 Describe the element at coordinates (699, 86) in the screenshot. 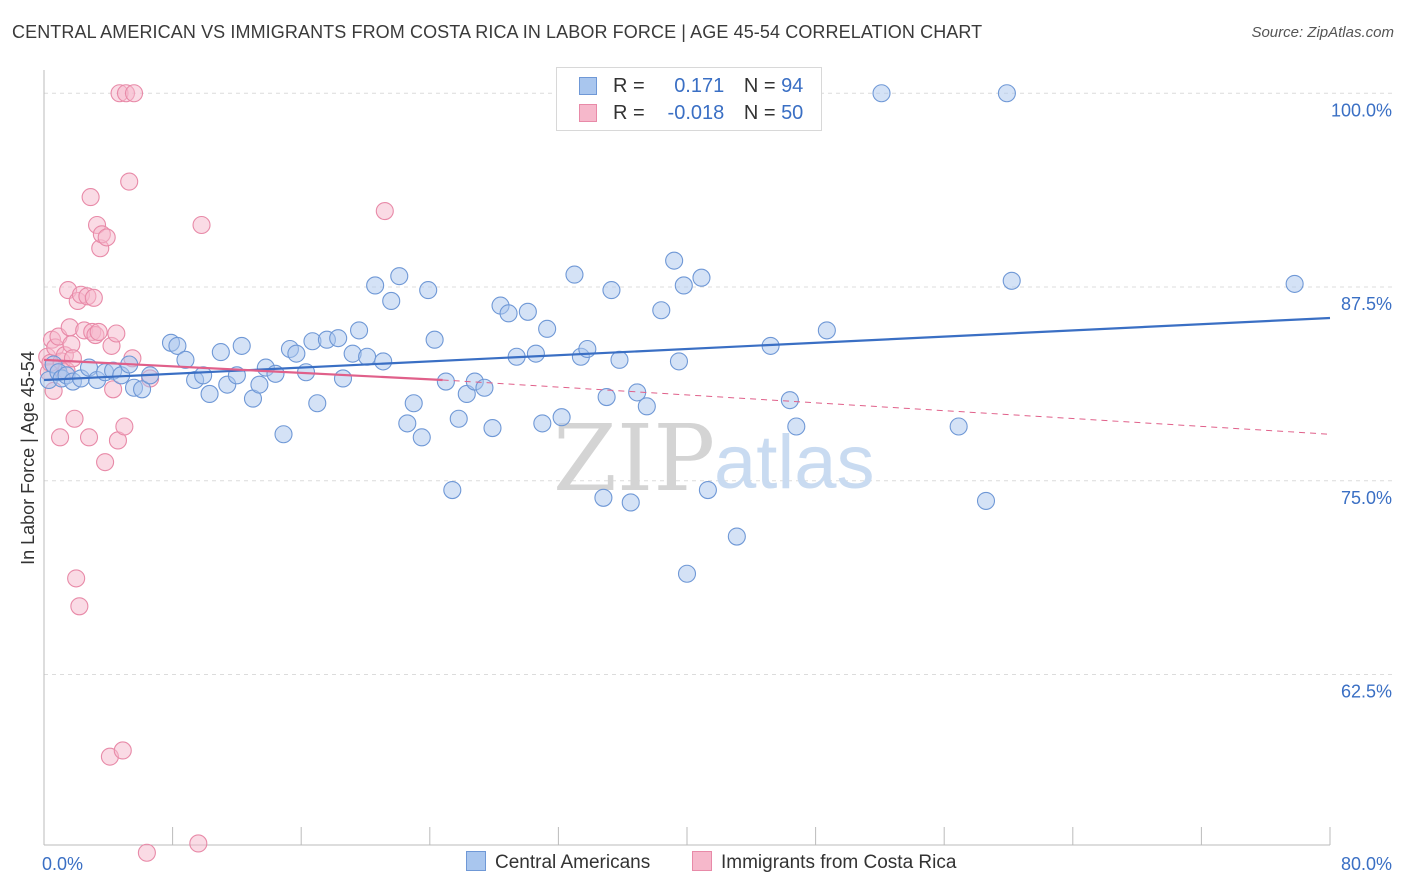

I see `legend-r-value: 0.171` at that location.